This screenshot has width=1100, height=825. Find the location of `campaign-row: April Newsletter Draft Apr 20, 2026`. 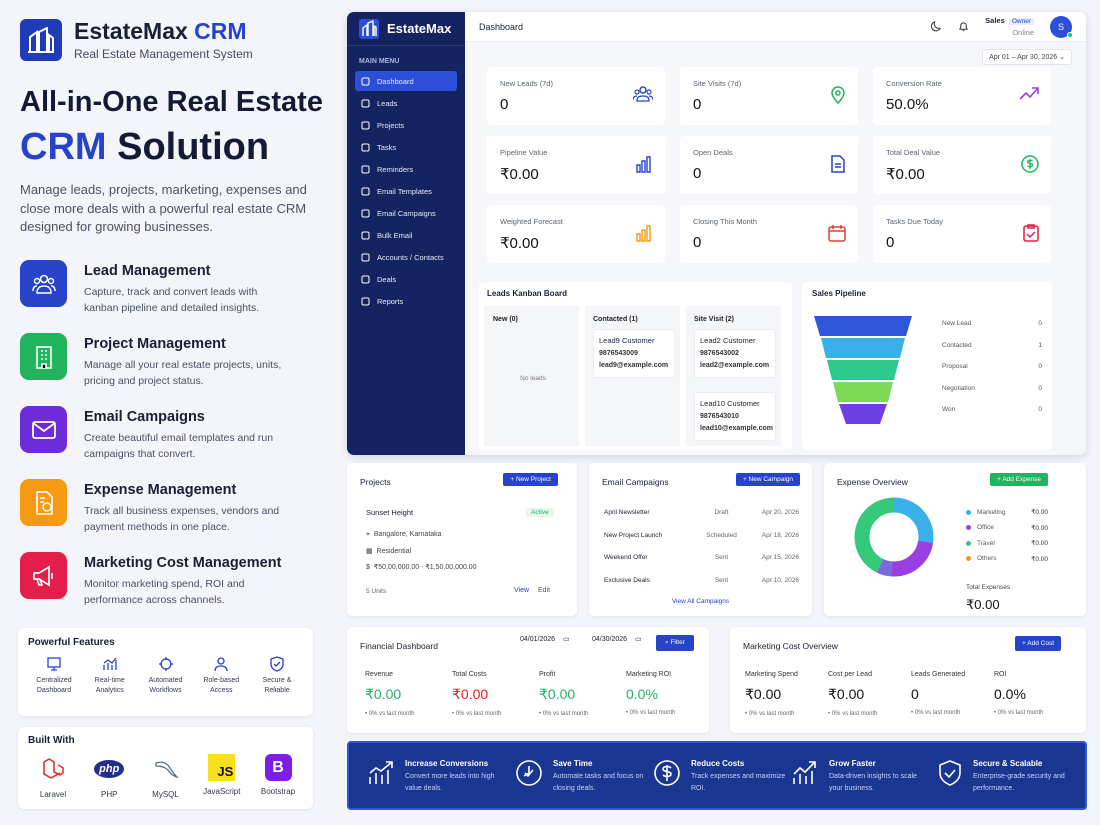

campaign-row: April Newsletter Draft Apr 20, 2026 is located at coordinates (701, 512).